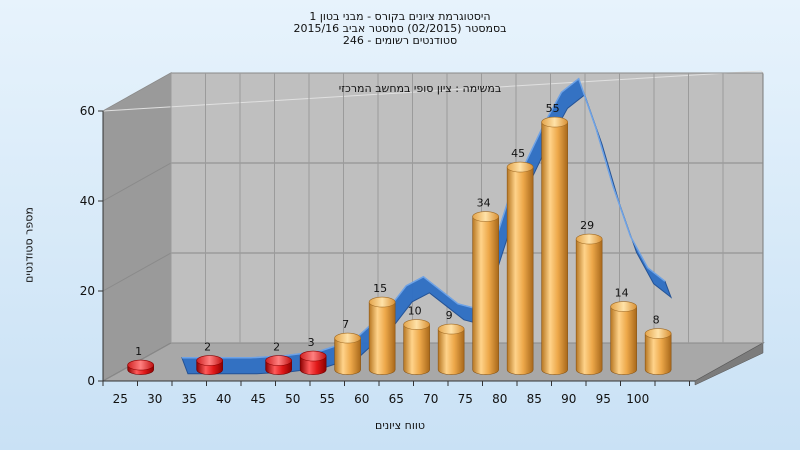 The image size is (800, 450). I want to click on x-tick-label-7: 60, so click(361, 399).